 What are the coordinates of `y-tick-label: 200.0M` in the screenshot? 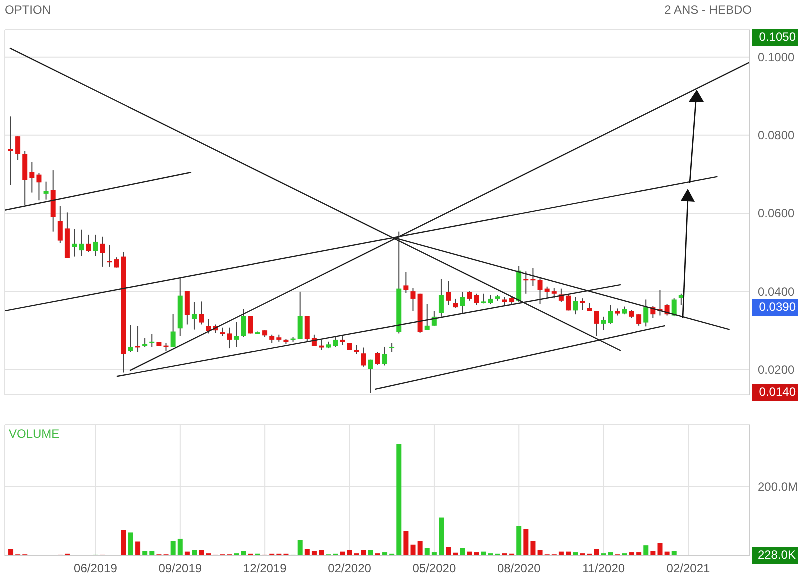 It's located at (778, 487).